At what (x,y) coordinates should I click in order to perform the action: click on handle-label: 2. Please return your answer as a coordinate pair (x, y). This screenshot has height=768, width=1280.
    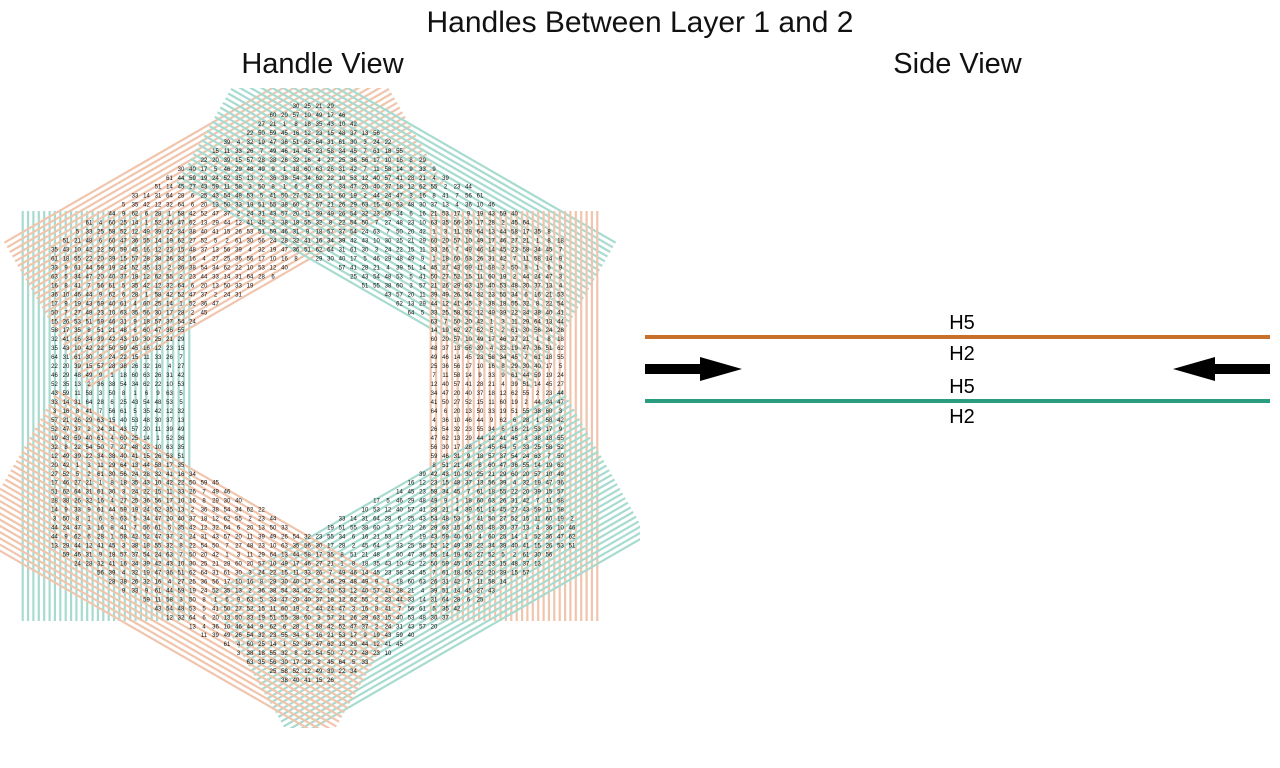
    Looking at the image, I should click on (193, 313).